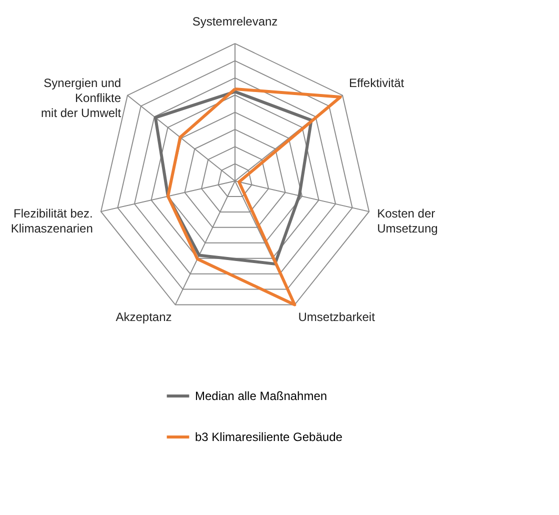 The width and height of the screenshot is (559, 515). What do you see at coordinates (144, 317) in the screenshot?
I see `spoke-label: Akzeptanz` at bounding box center [144, 317].